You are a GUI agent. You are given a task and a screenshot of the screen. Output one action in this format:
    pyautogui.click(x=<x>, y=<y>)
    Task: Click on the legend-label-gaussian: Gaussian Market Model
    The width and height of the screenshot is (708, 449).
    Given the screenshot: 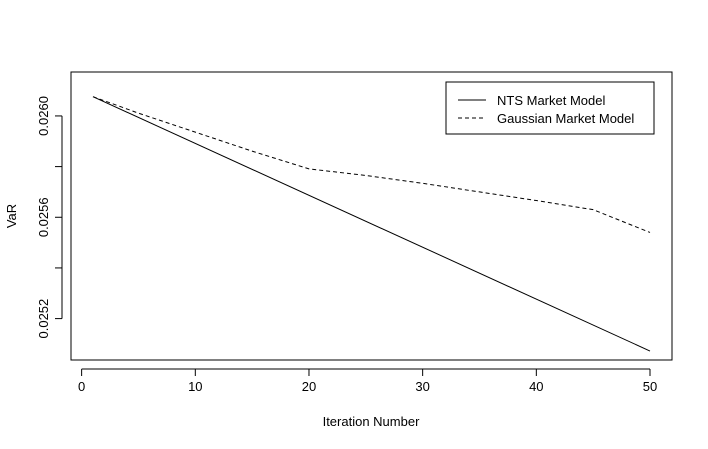 What is the action you would take?
    pyautogui.click(x=565, y=118)
    